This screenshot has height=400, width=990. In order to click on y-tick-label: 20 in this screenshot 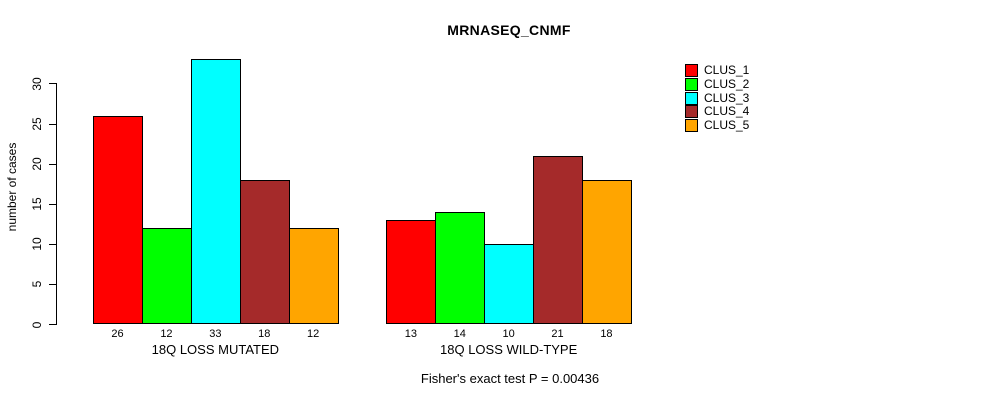, I will do `click(37, 164)`.